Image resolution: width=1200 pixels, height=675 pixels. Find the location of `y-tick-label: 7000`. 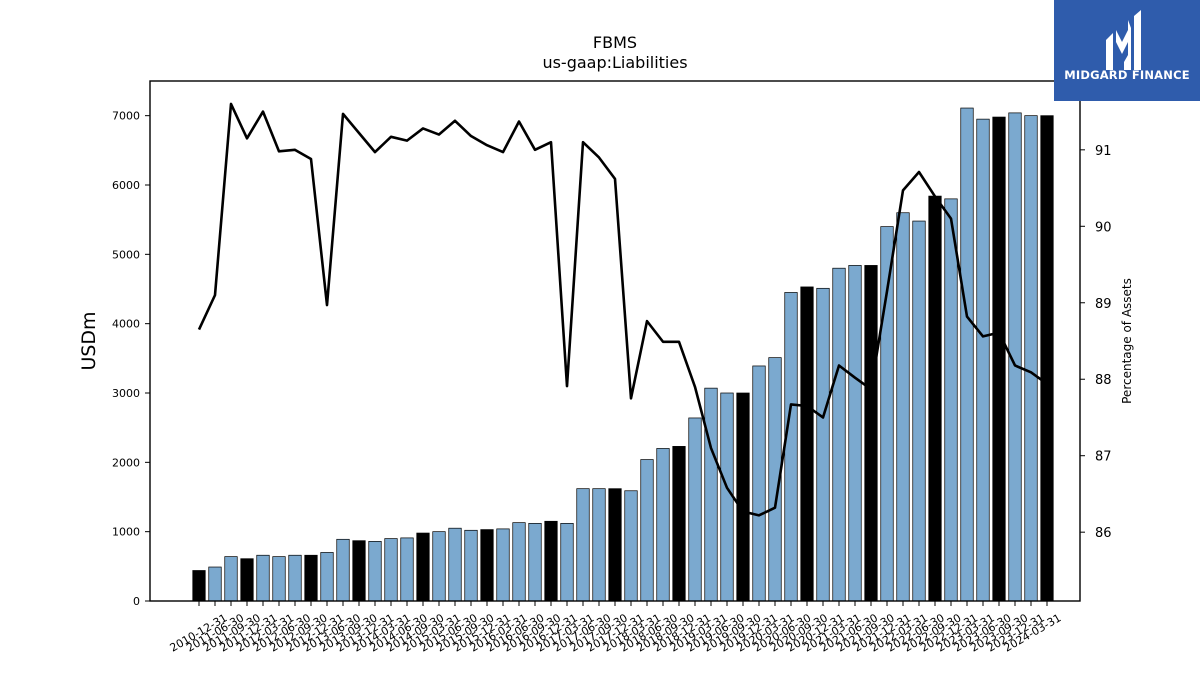

y-tick-label: 7000 is located at coordinates (126, 116).